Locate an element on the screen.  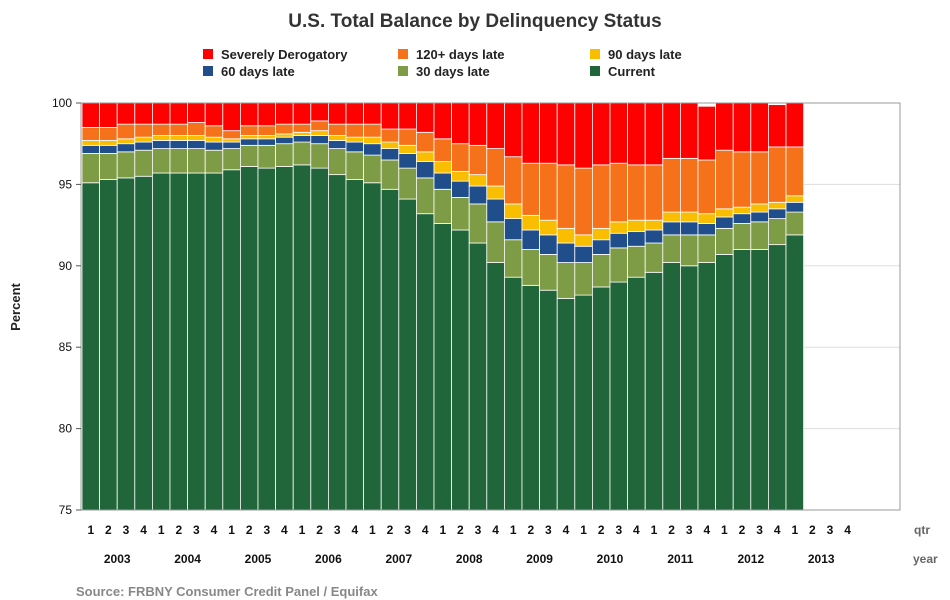
legend-label-60-days-late: 60 days late is located at coordinates (258, 71).